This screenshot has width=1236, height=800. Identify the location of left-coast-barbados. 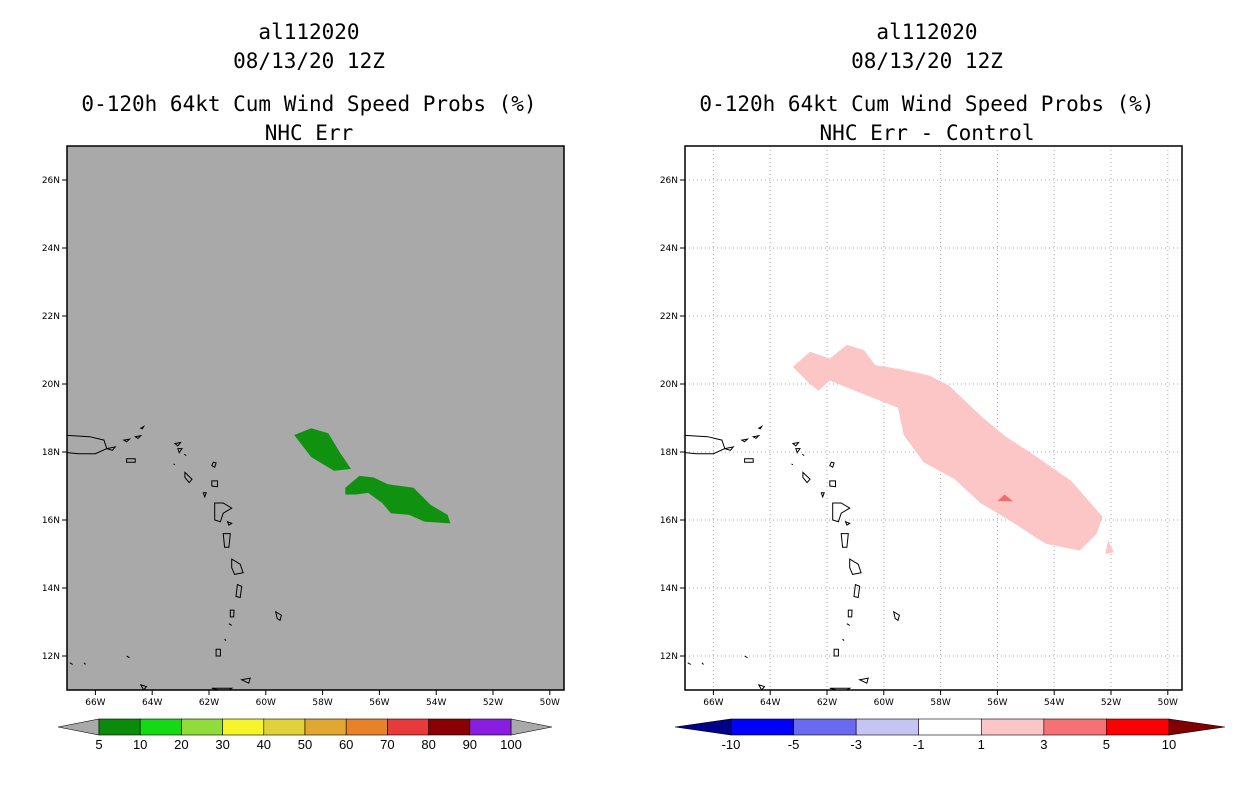
(278, 616).